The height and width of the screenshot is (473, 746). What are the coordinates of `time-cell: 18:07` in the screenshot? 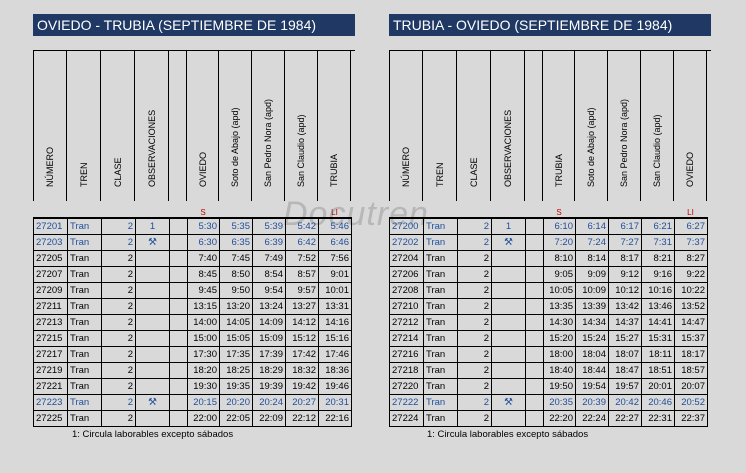 It's located at (625, 354).